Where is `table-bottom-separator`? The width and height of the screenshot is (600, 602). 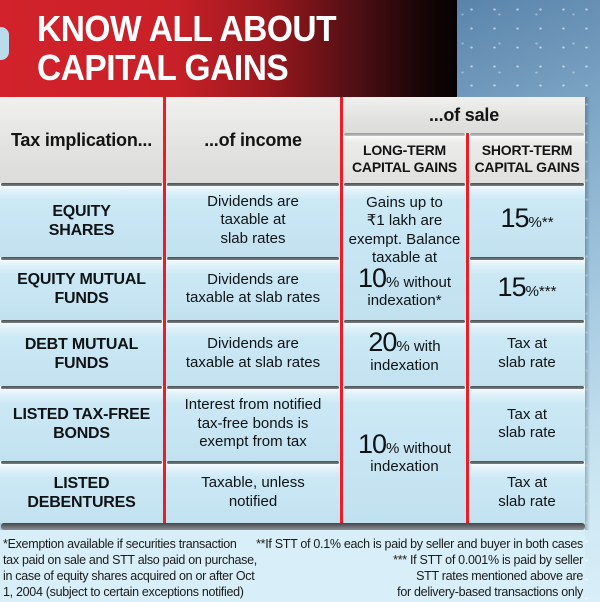 table-bottom-separator is located at coordinates (293, 526).